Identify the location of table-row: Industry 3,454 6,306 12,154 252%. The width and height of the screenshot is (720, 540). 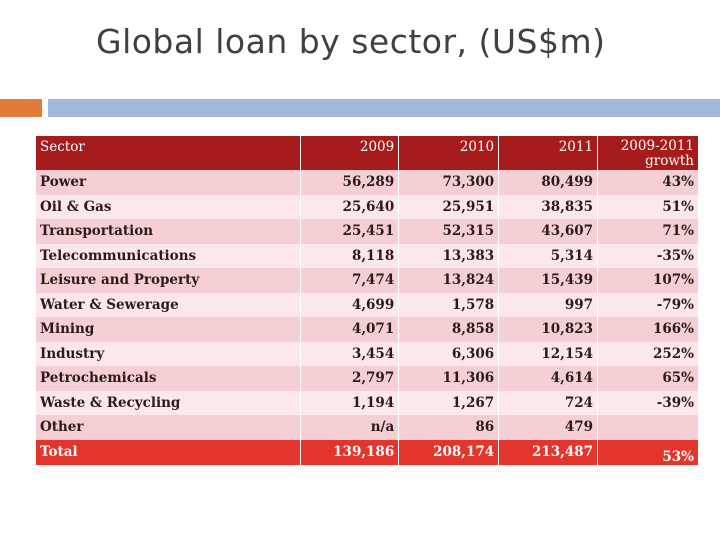
(367, 353).